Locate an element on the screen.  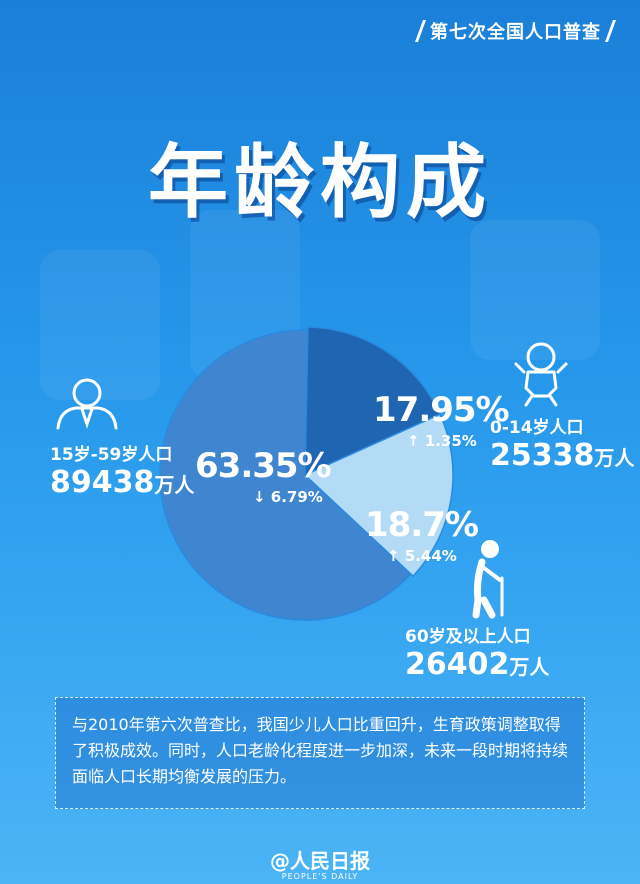
logo-sub: PEOPLE'S DAILY is located at coordinates (320, 876).